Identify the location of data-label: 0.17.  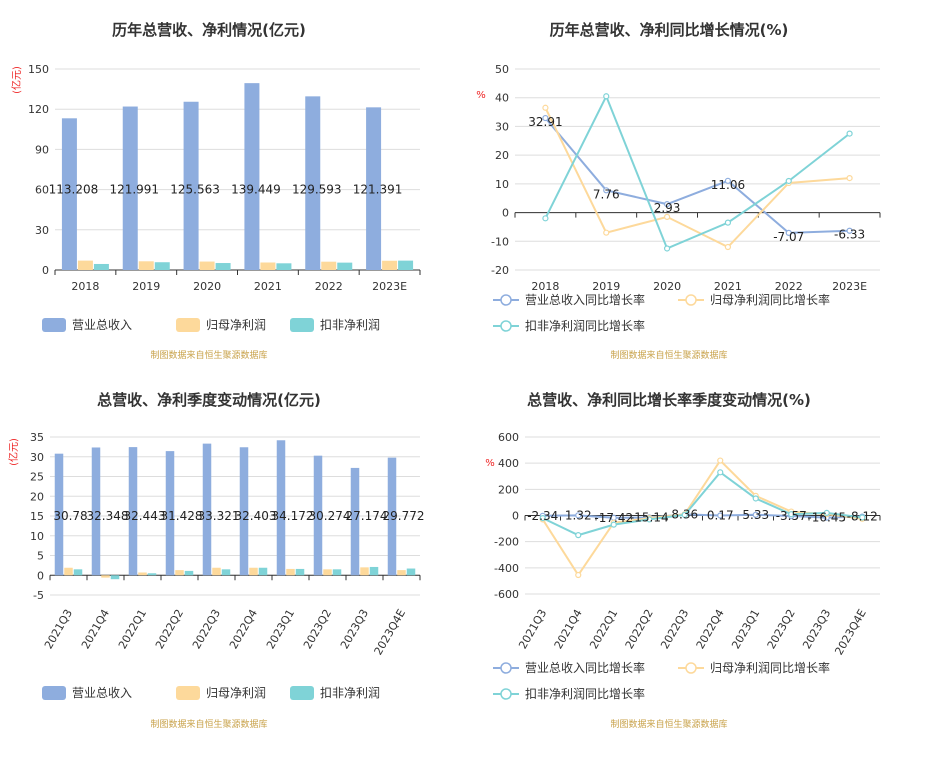
(720, 515).